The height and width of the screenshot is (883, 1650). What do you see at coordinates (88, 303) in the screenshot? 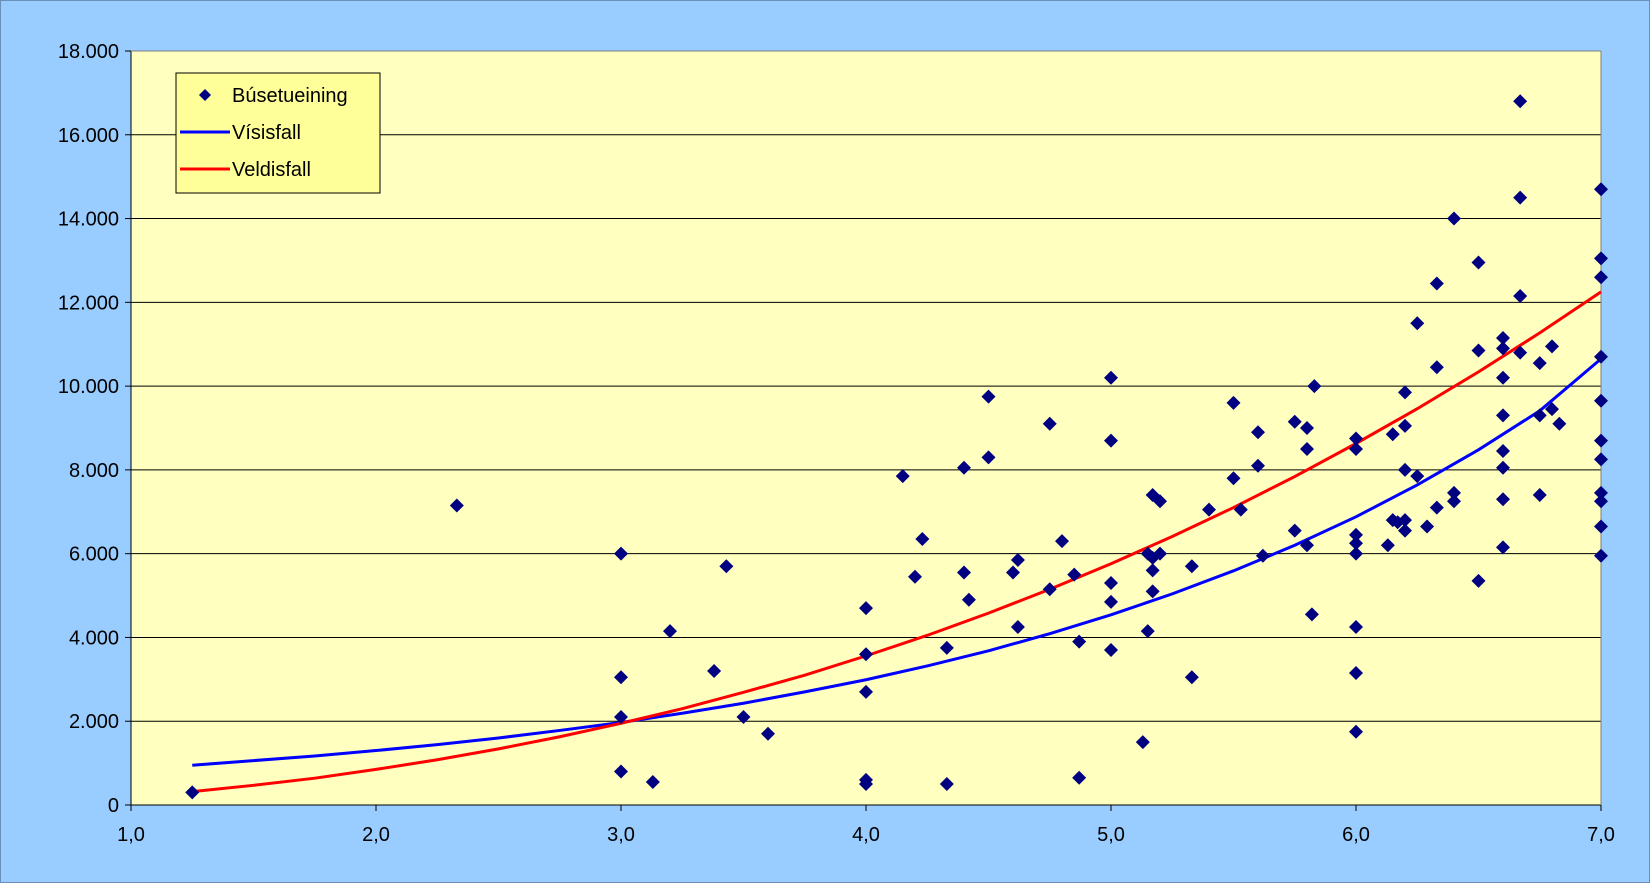
I see `y-tick-label: 12.000` at bounding box center [88, 303].